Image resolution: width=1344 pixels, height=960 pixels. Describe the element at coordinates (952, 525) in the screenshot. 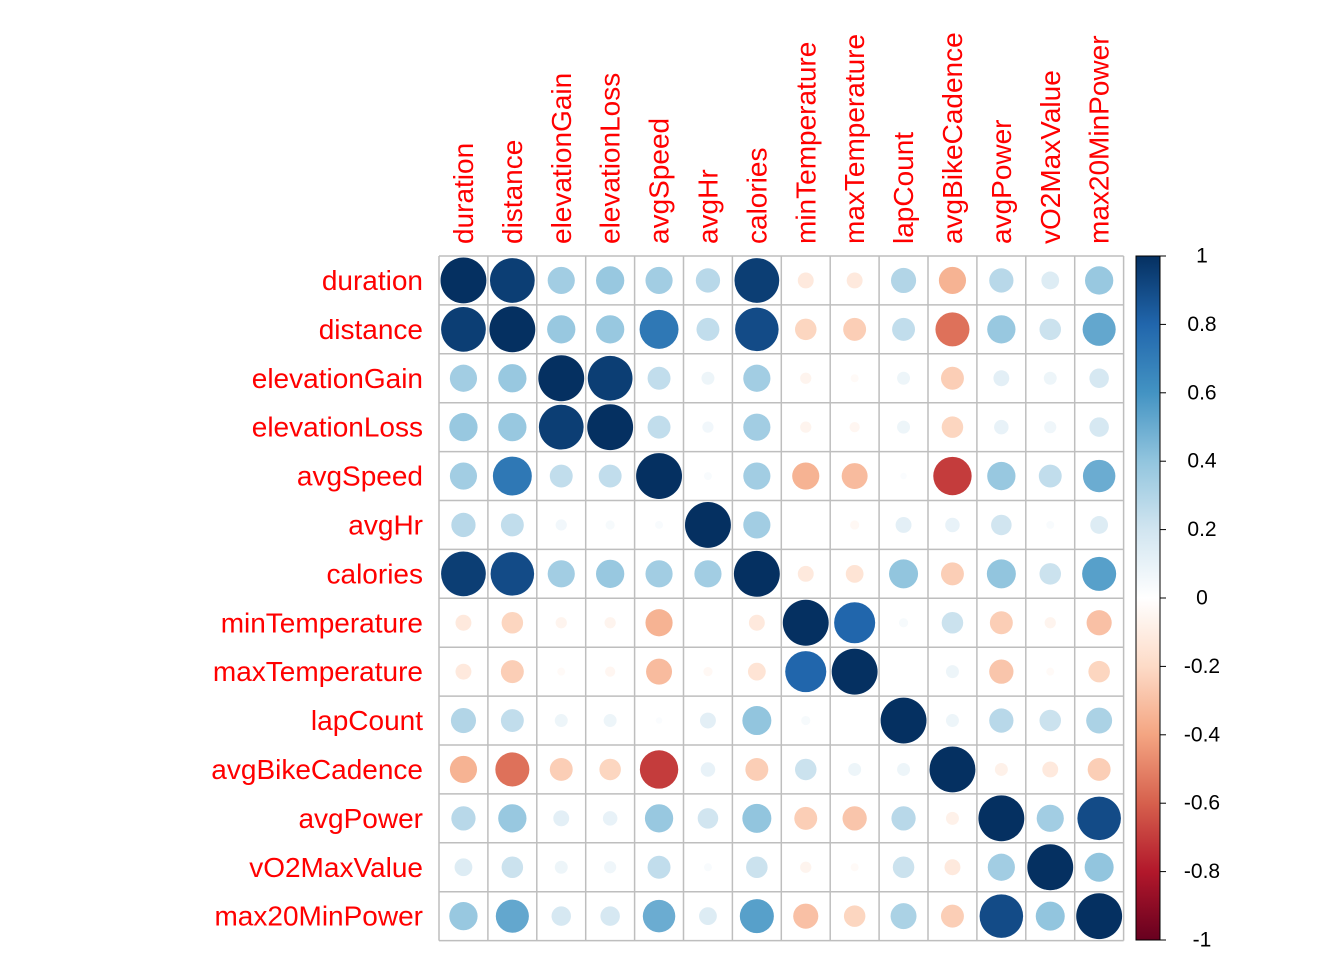

I see `corr-circle-avgHr-avgBikeCadence` at that location.